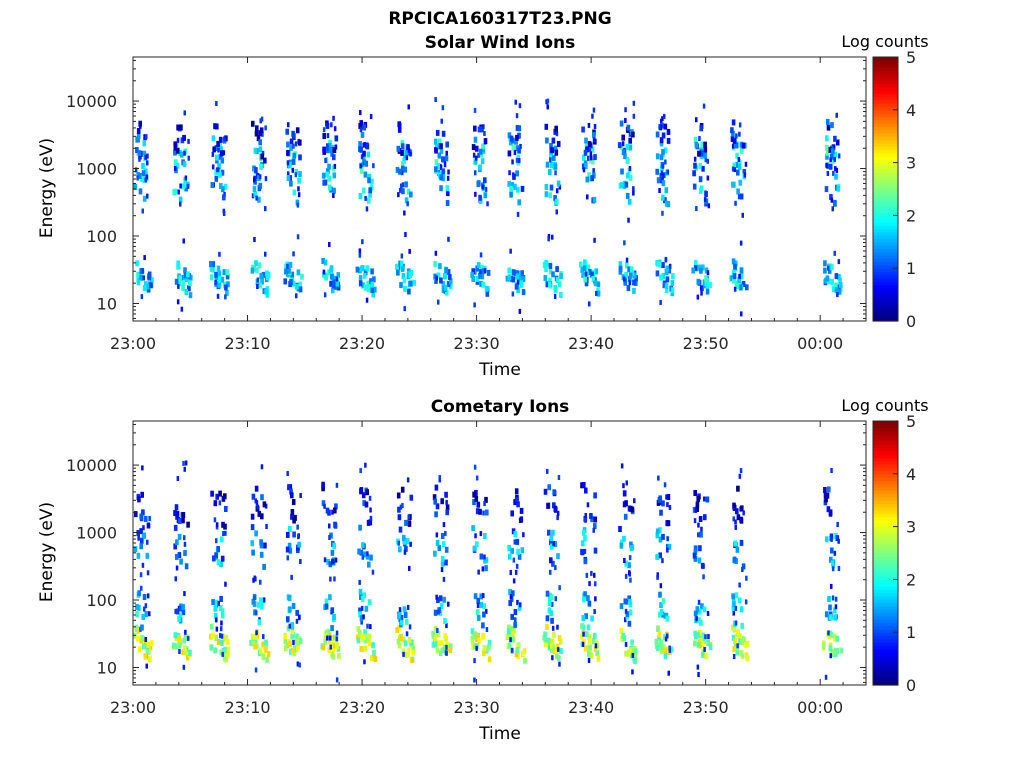 This screenshot has height=768, width=1024. Describe the element at coordinates (911, 685) in the screenshot. I see `colorbar-tick-label: 0` at that location.